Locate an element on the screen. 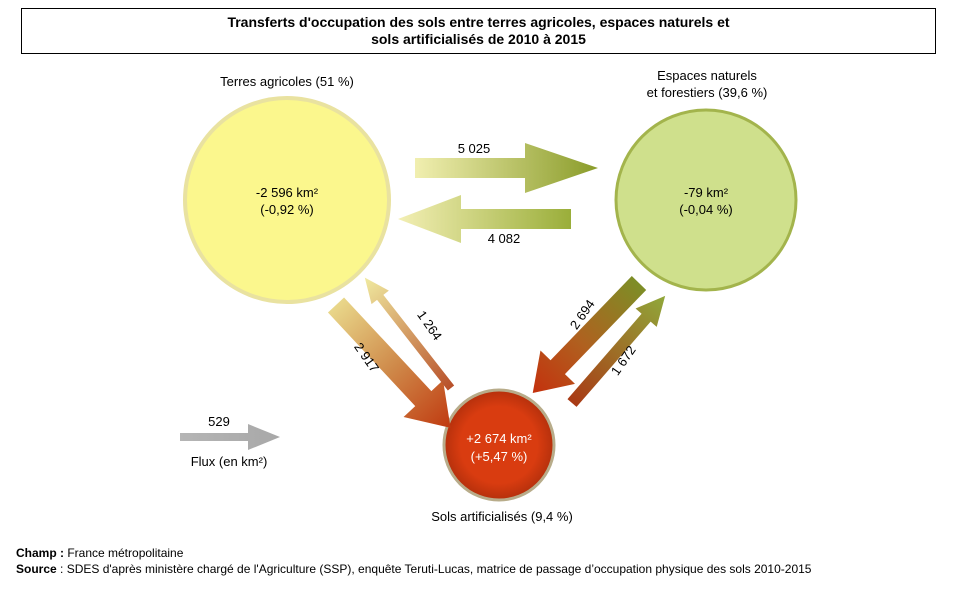 The width and height of the screenshot is (961, 593). node-agricultural is located at coordinates (287, 200).